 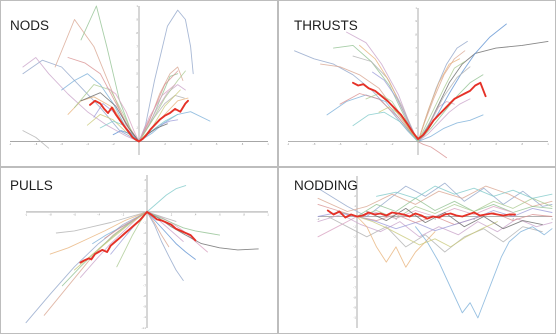 I want to click on nodding-y-tick-label: -.6, so click(x=354, y=277).